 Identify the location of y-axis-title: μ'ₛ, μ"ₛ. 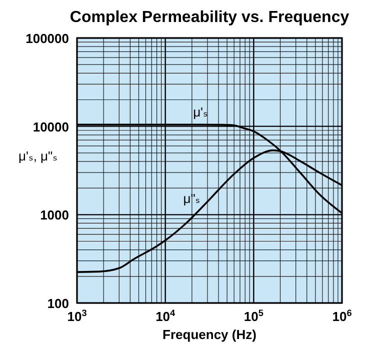
(38, 156).